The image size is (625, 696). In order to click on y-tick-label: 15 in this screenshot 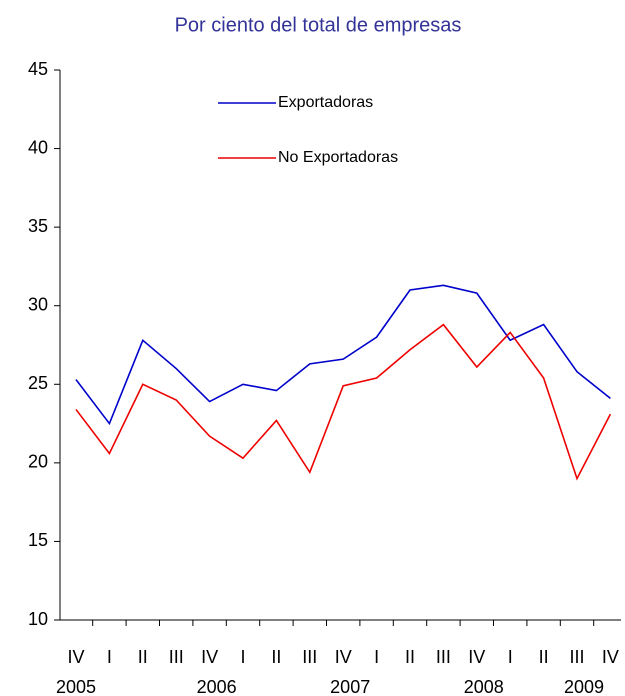, I will do `click(38, 540)`.